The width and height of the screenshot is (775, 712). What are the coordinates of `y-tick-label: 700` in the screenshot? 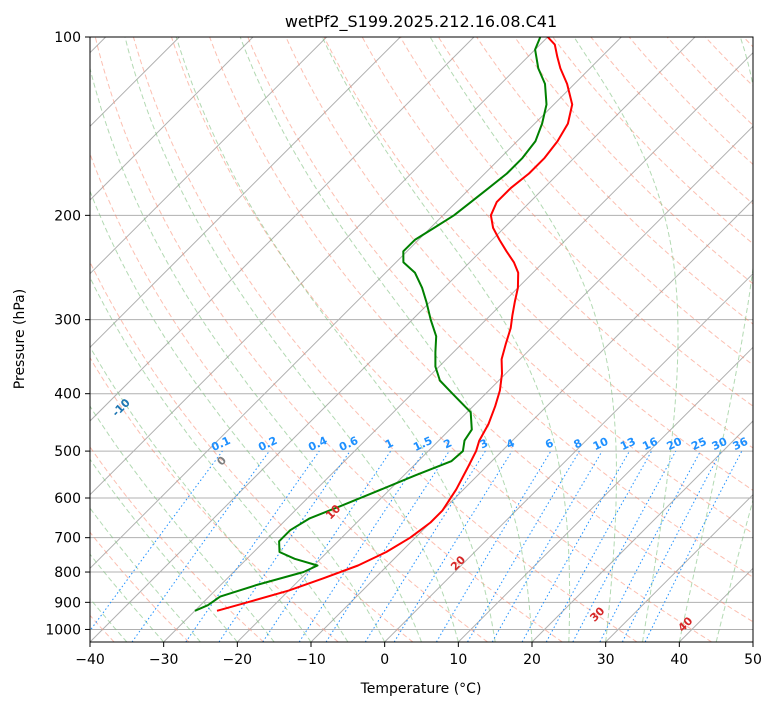 It's located at (67, 539).